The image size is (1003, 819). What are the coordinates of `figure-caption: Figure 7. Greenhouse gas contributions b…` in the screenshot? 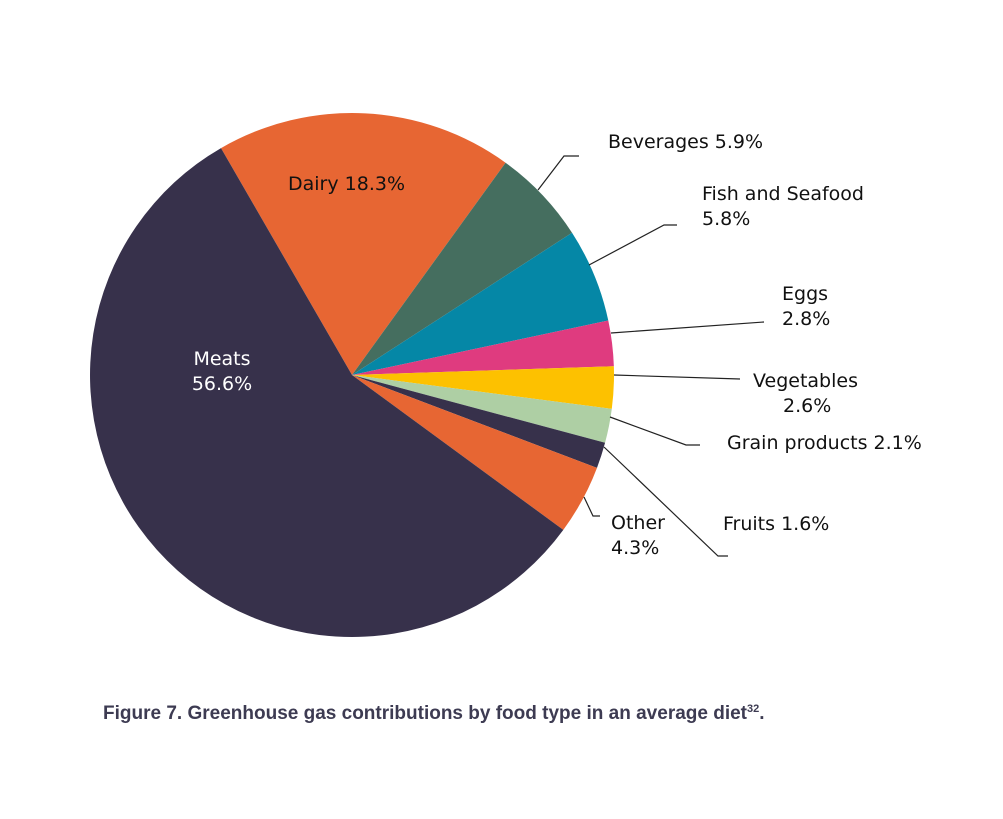 It's located at (434, 714).